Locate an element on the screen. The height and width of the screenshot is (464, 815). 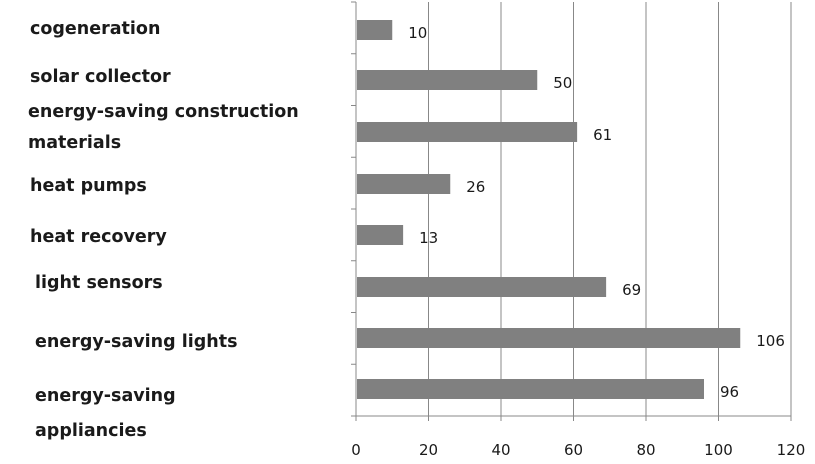
data-label-3: 61 is located at coordinates (602, 135).